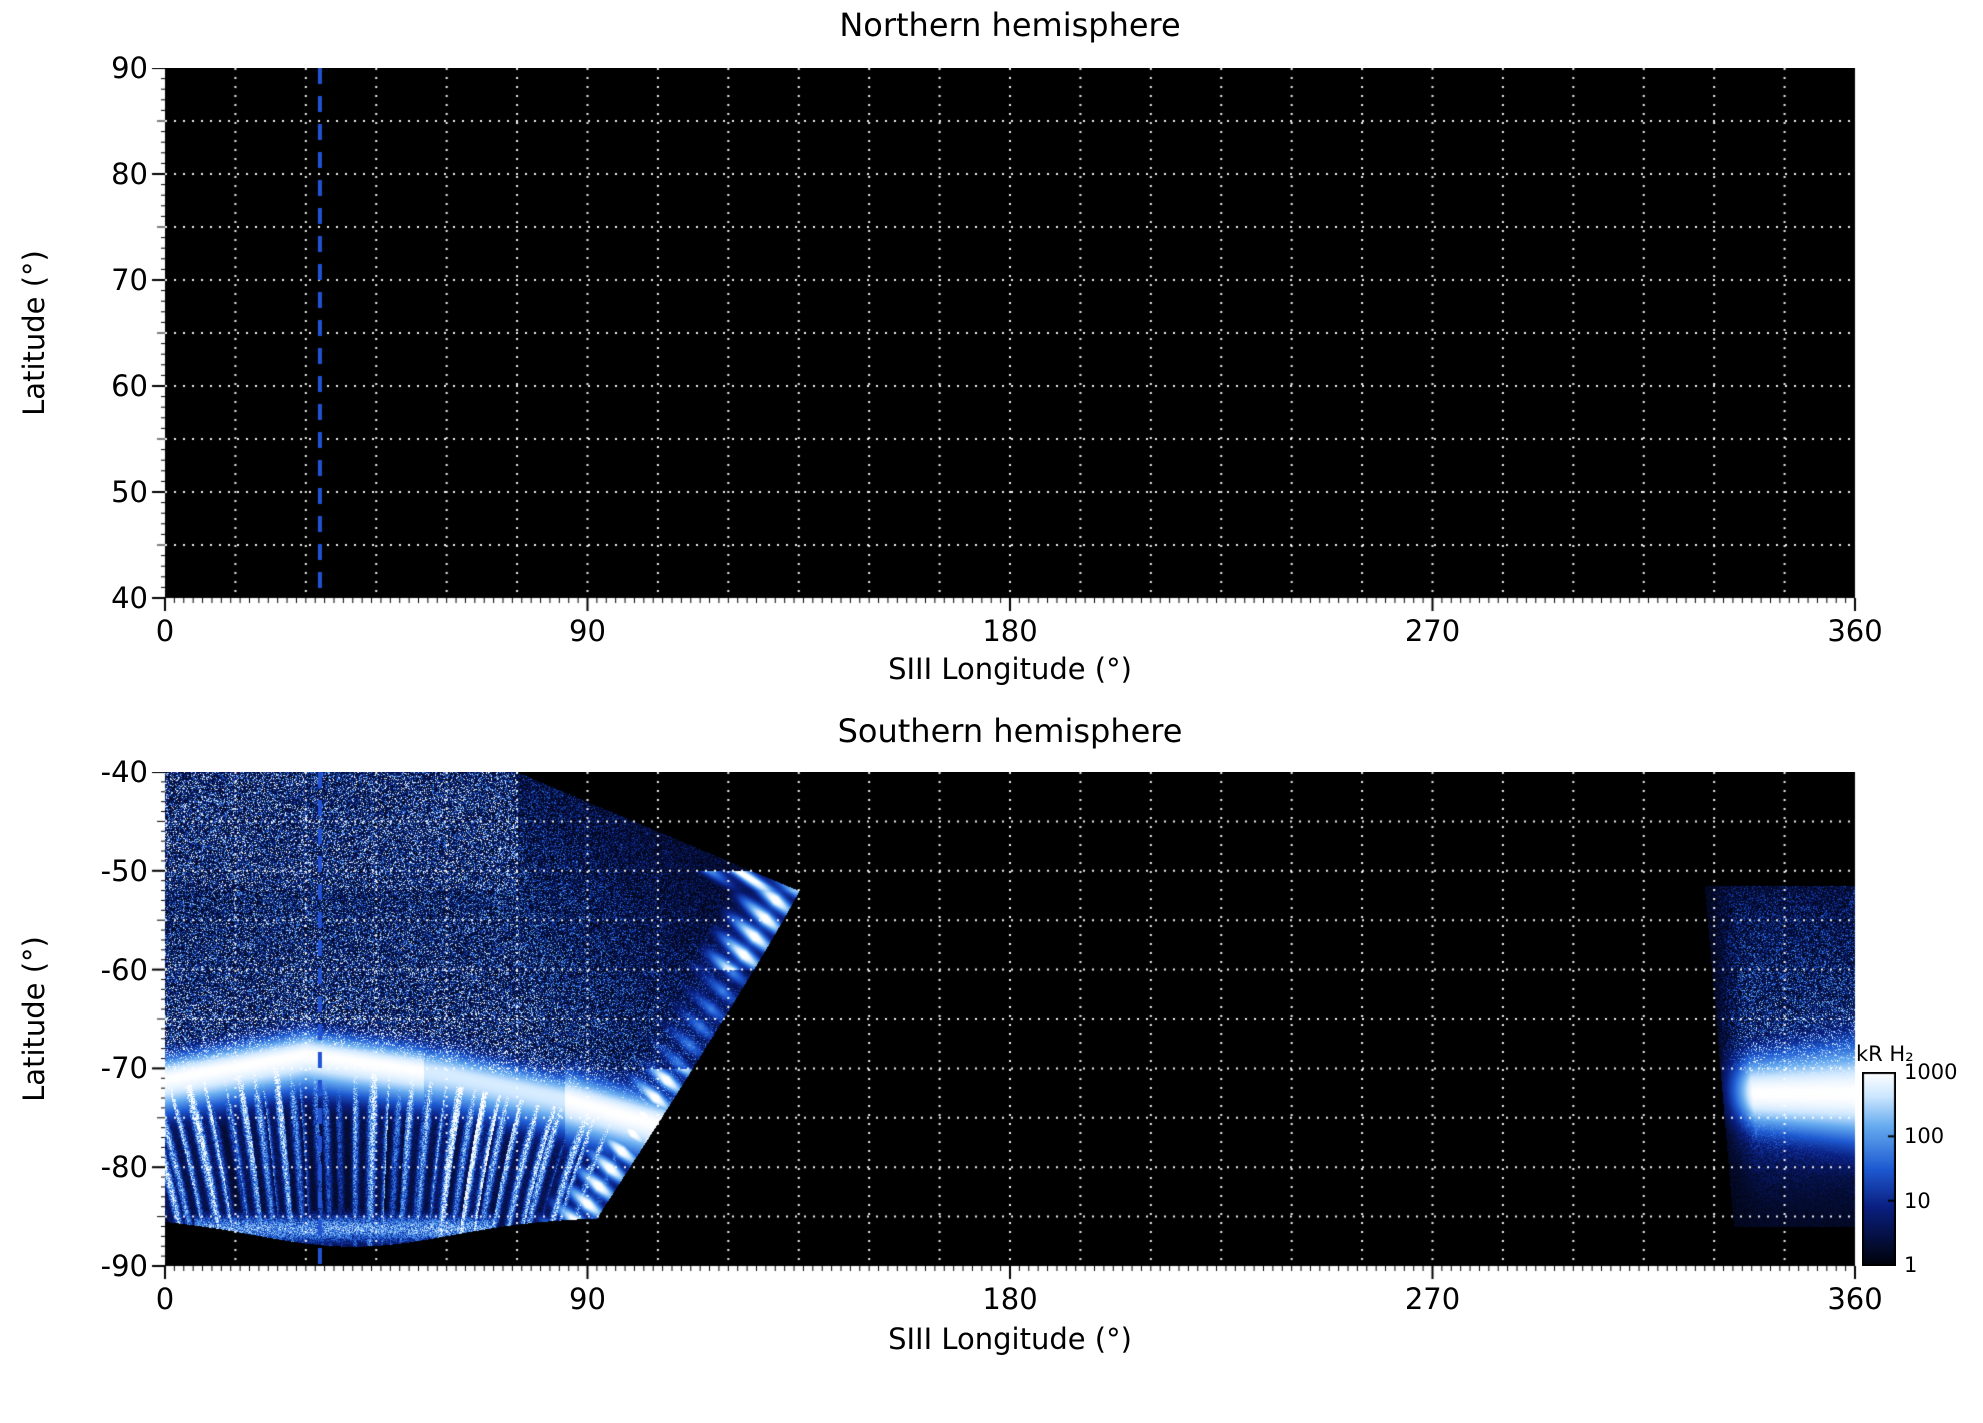  What do you see at coordinates (129, 280) in the screenshot?
I see `y-tick-label: 70` at bounding box center [129, 280].